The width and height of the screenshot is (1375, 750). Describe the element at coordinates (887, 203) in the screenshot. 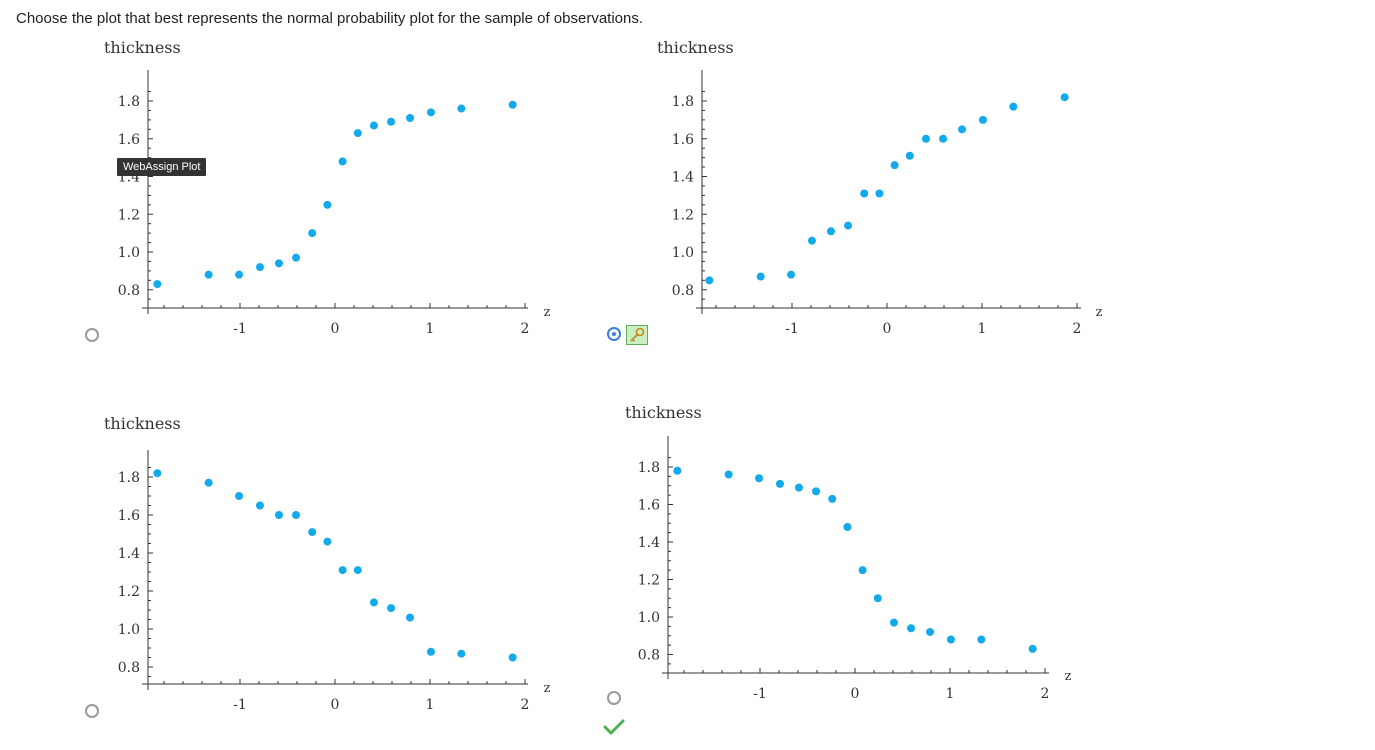

I see `chart-panel-2: -1 0 1 2 0.8 1.0 1.2 1.4 1.6 1.8 z` at that location.